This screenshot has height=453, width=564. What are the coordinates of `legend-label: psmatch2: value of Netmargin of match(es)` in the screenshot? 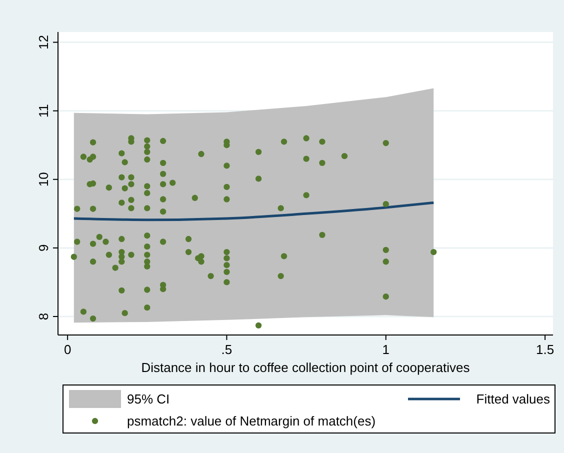 It's located at (251, 421).